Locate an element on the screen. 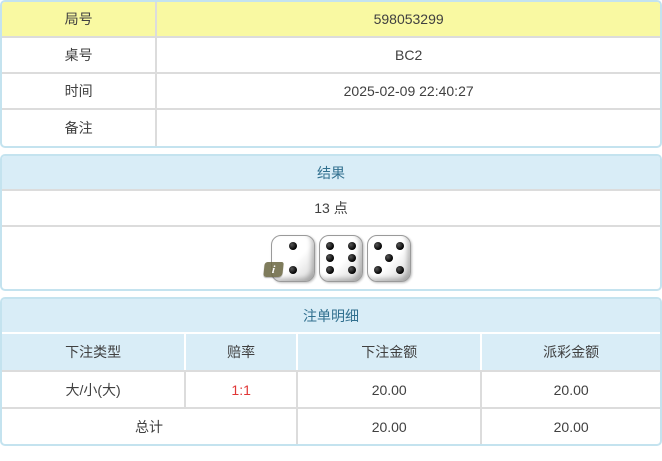 This screenshot has width=662, height=461. bet-details-title: 注单明细 is located at coordinates (331, 316).